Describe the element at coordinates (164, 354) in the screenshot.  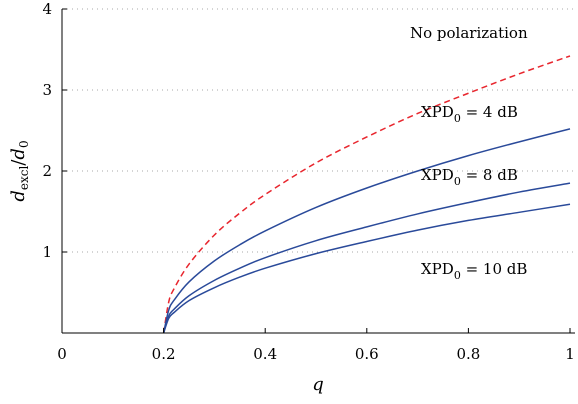
I see `x-tick-label: 0.2` at that location.